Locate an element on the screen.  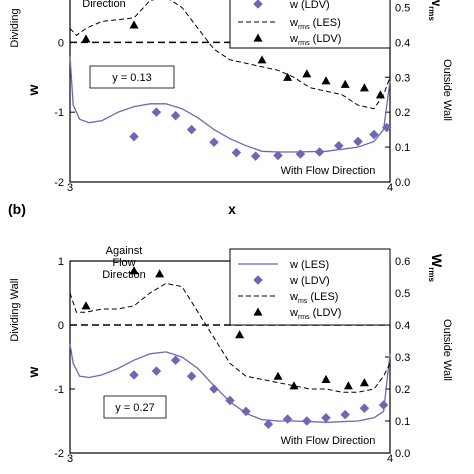
position-label: y = 0.13 is located at coordinates (131, 78).